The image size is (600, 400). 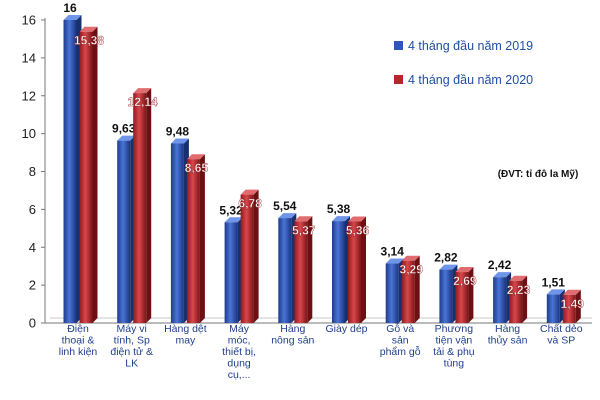 What do you see at coordinates (78, 352) in the screenshot?
I see `x-tick-line: linh kiện` at bounding box center [78, 352].